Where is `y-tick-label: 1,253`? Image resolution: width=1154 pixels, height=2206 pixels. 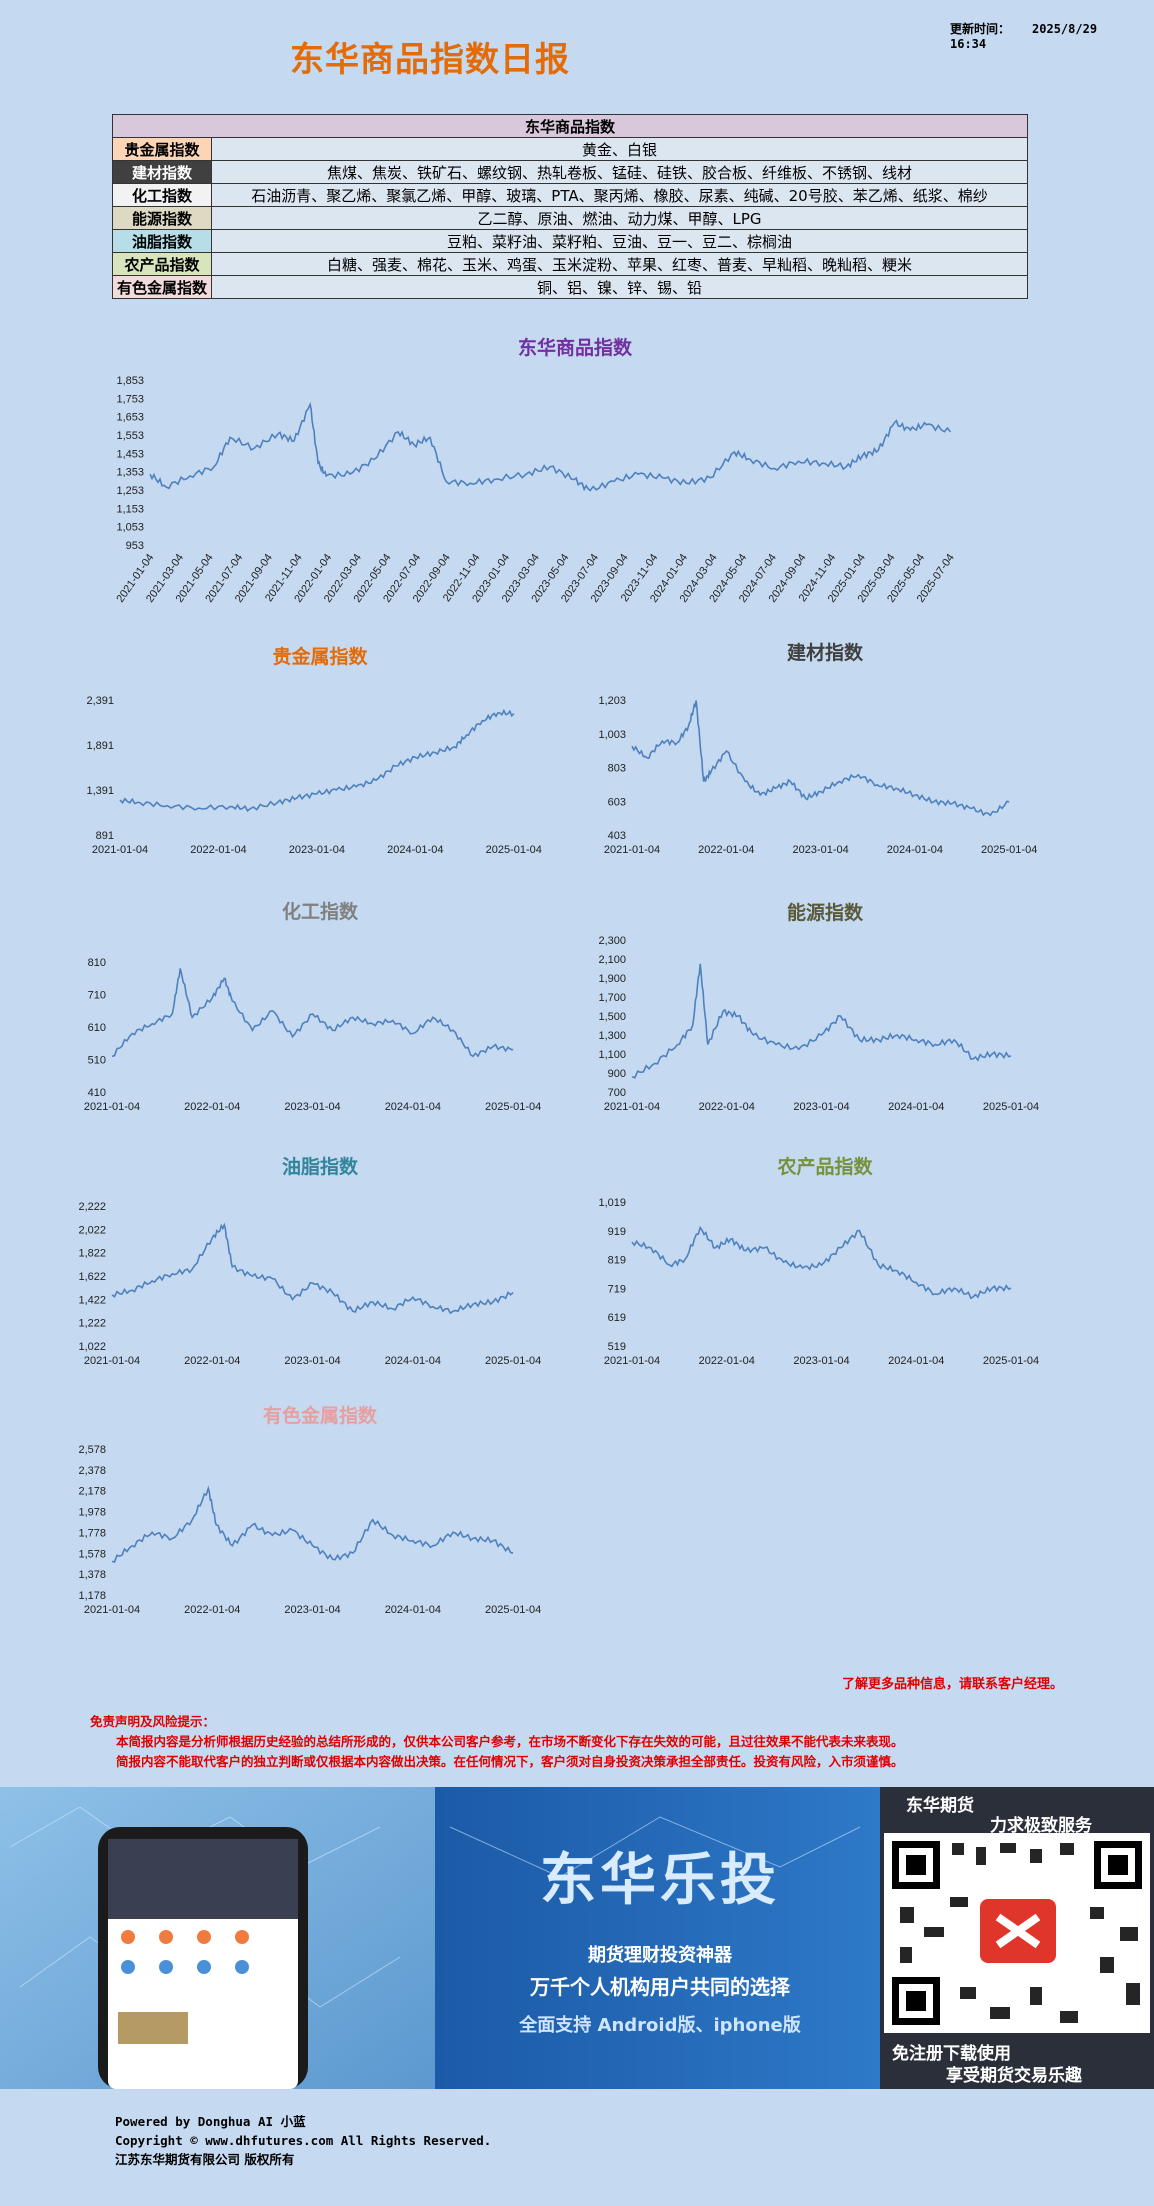
y-tick-label: 1,253 is located at coordinates (130, 491).